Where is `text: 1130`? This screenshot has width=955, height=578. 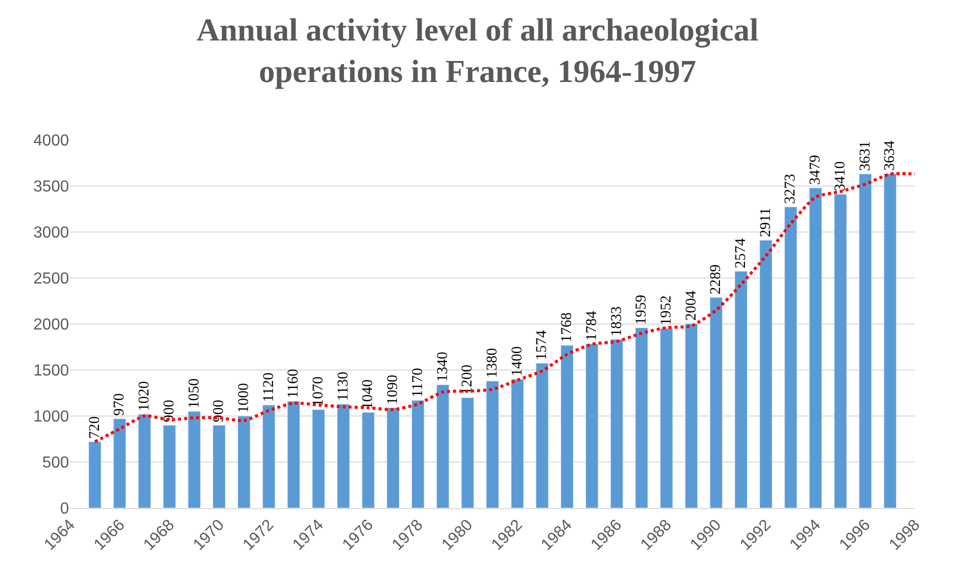
text: 1130 is located at coordinates (343, 387).